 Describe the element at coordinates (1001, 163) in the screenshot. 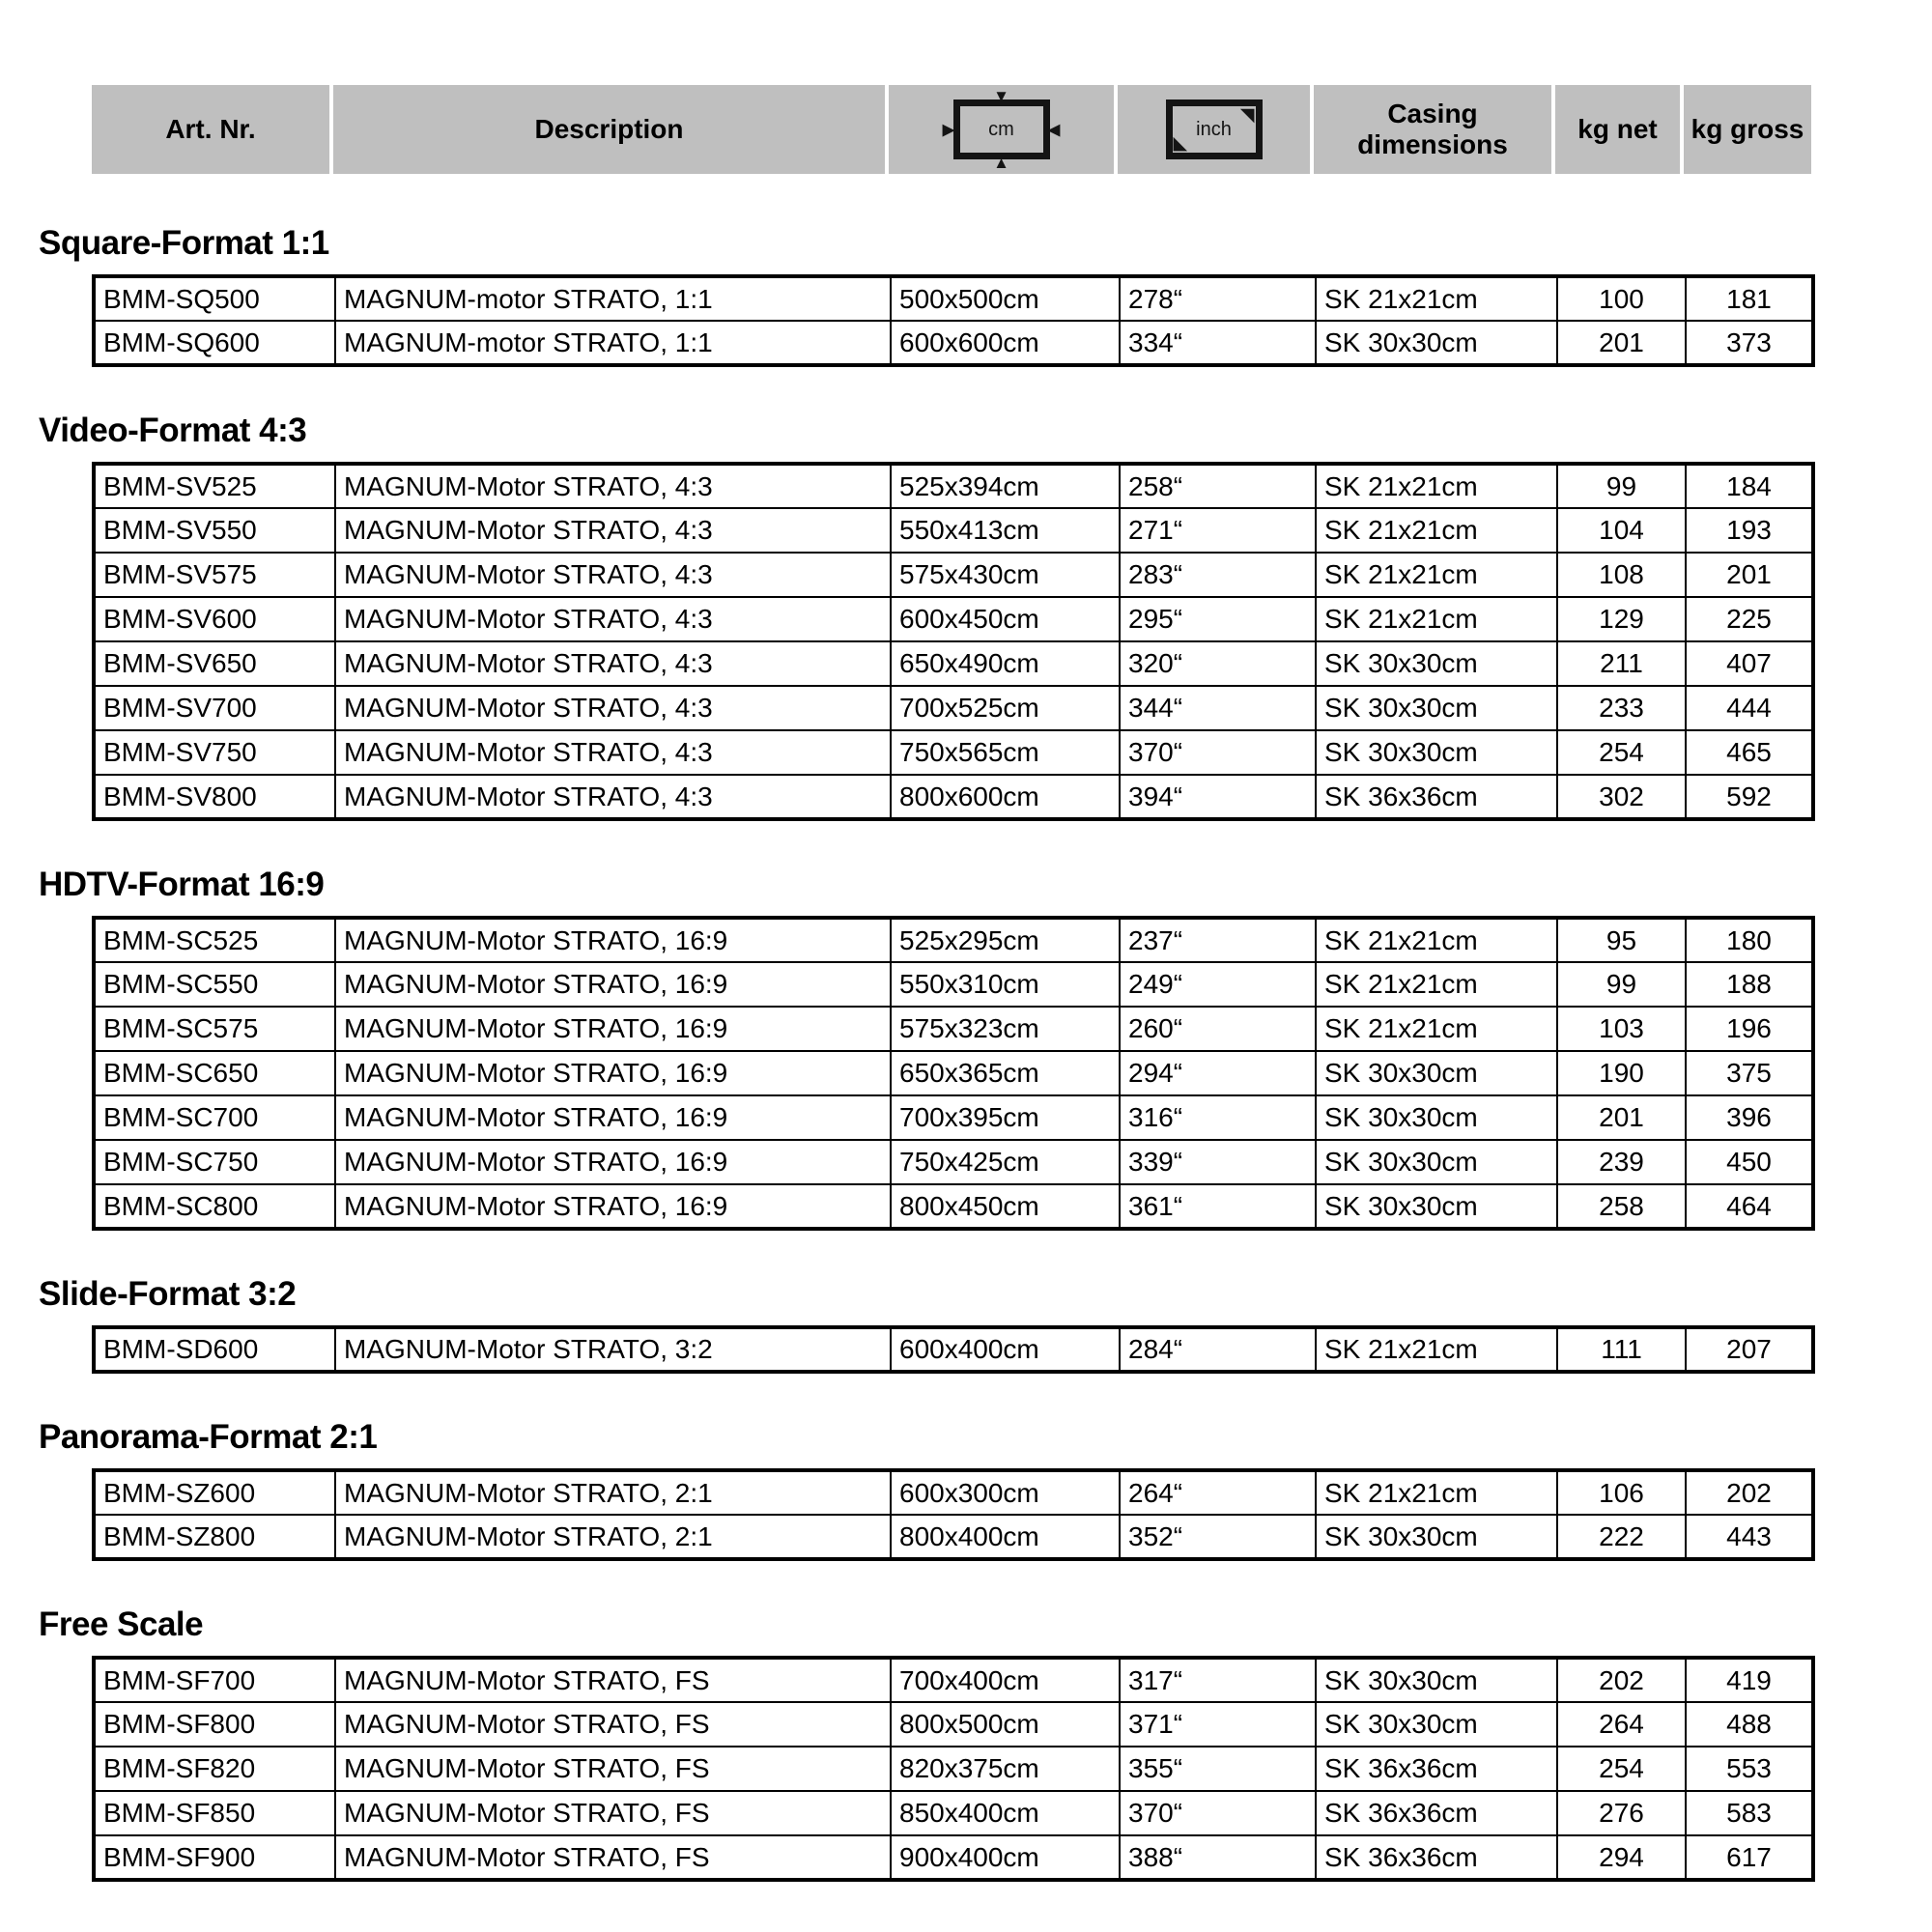

I see `arrow-up-icon: ▲` at that location.